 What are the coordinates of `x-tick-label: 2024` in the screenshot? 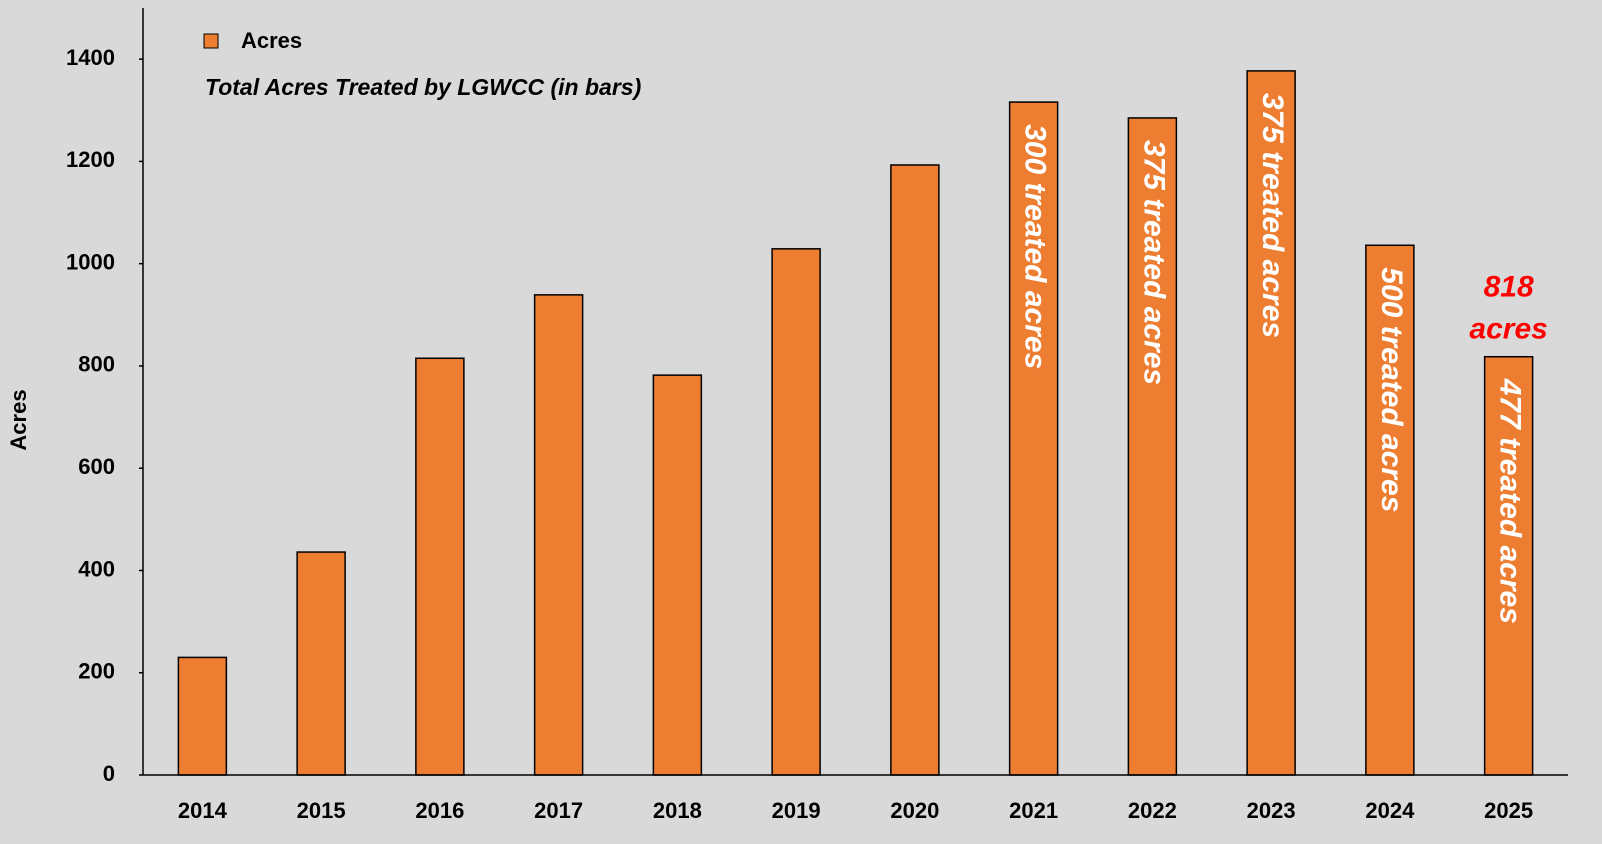 It's located at (1390, 810).